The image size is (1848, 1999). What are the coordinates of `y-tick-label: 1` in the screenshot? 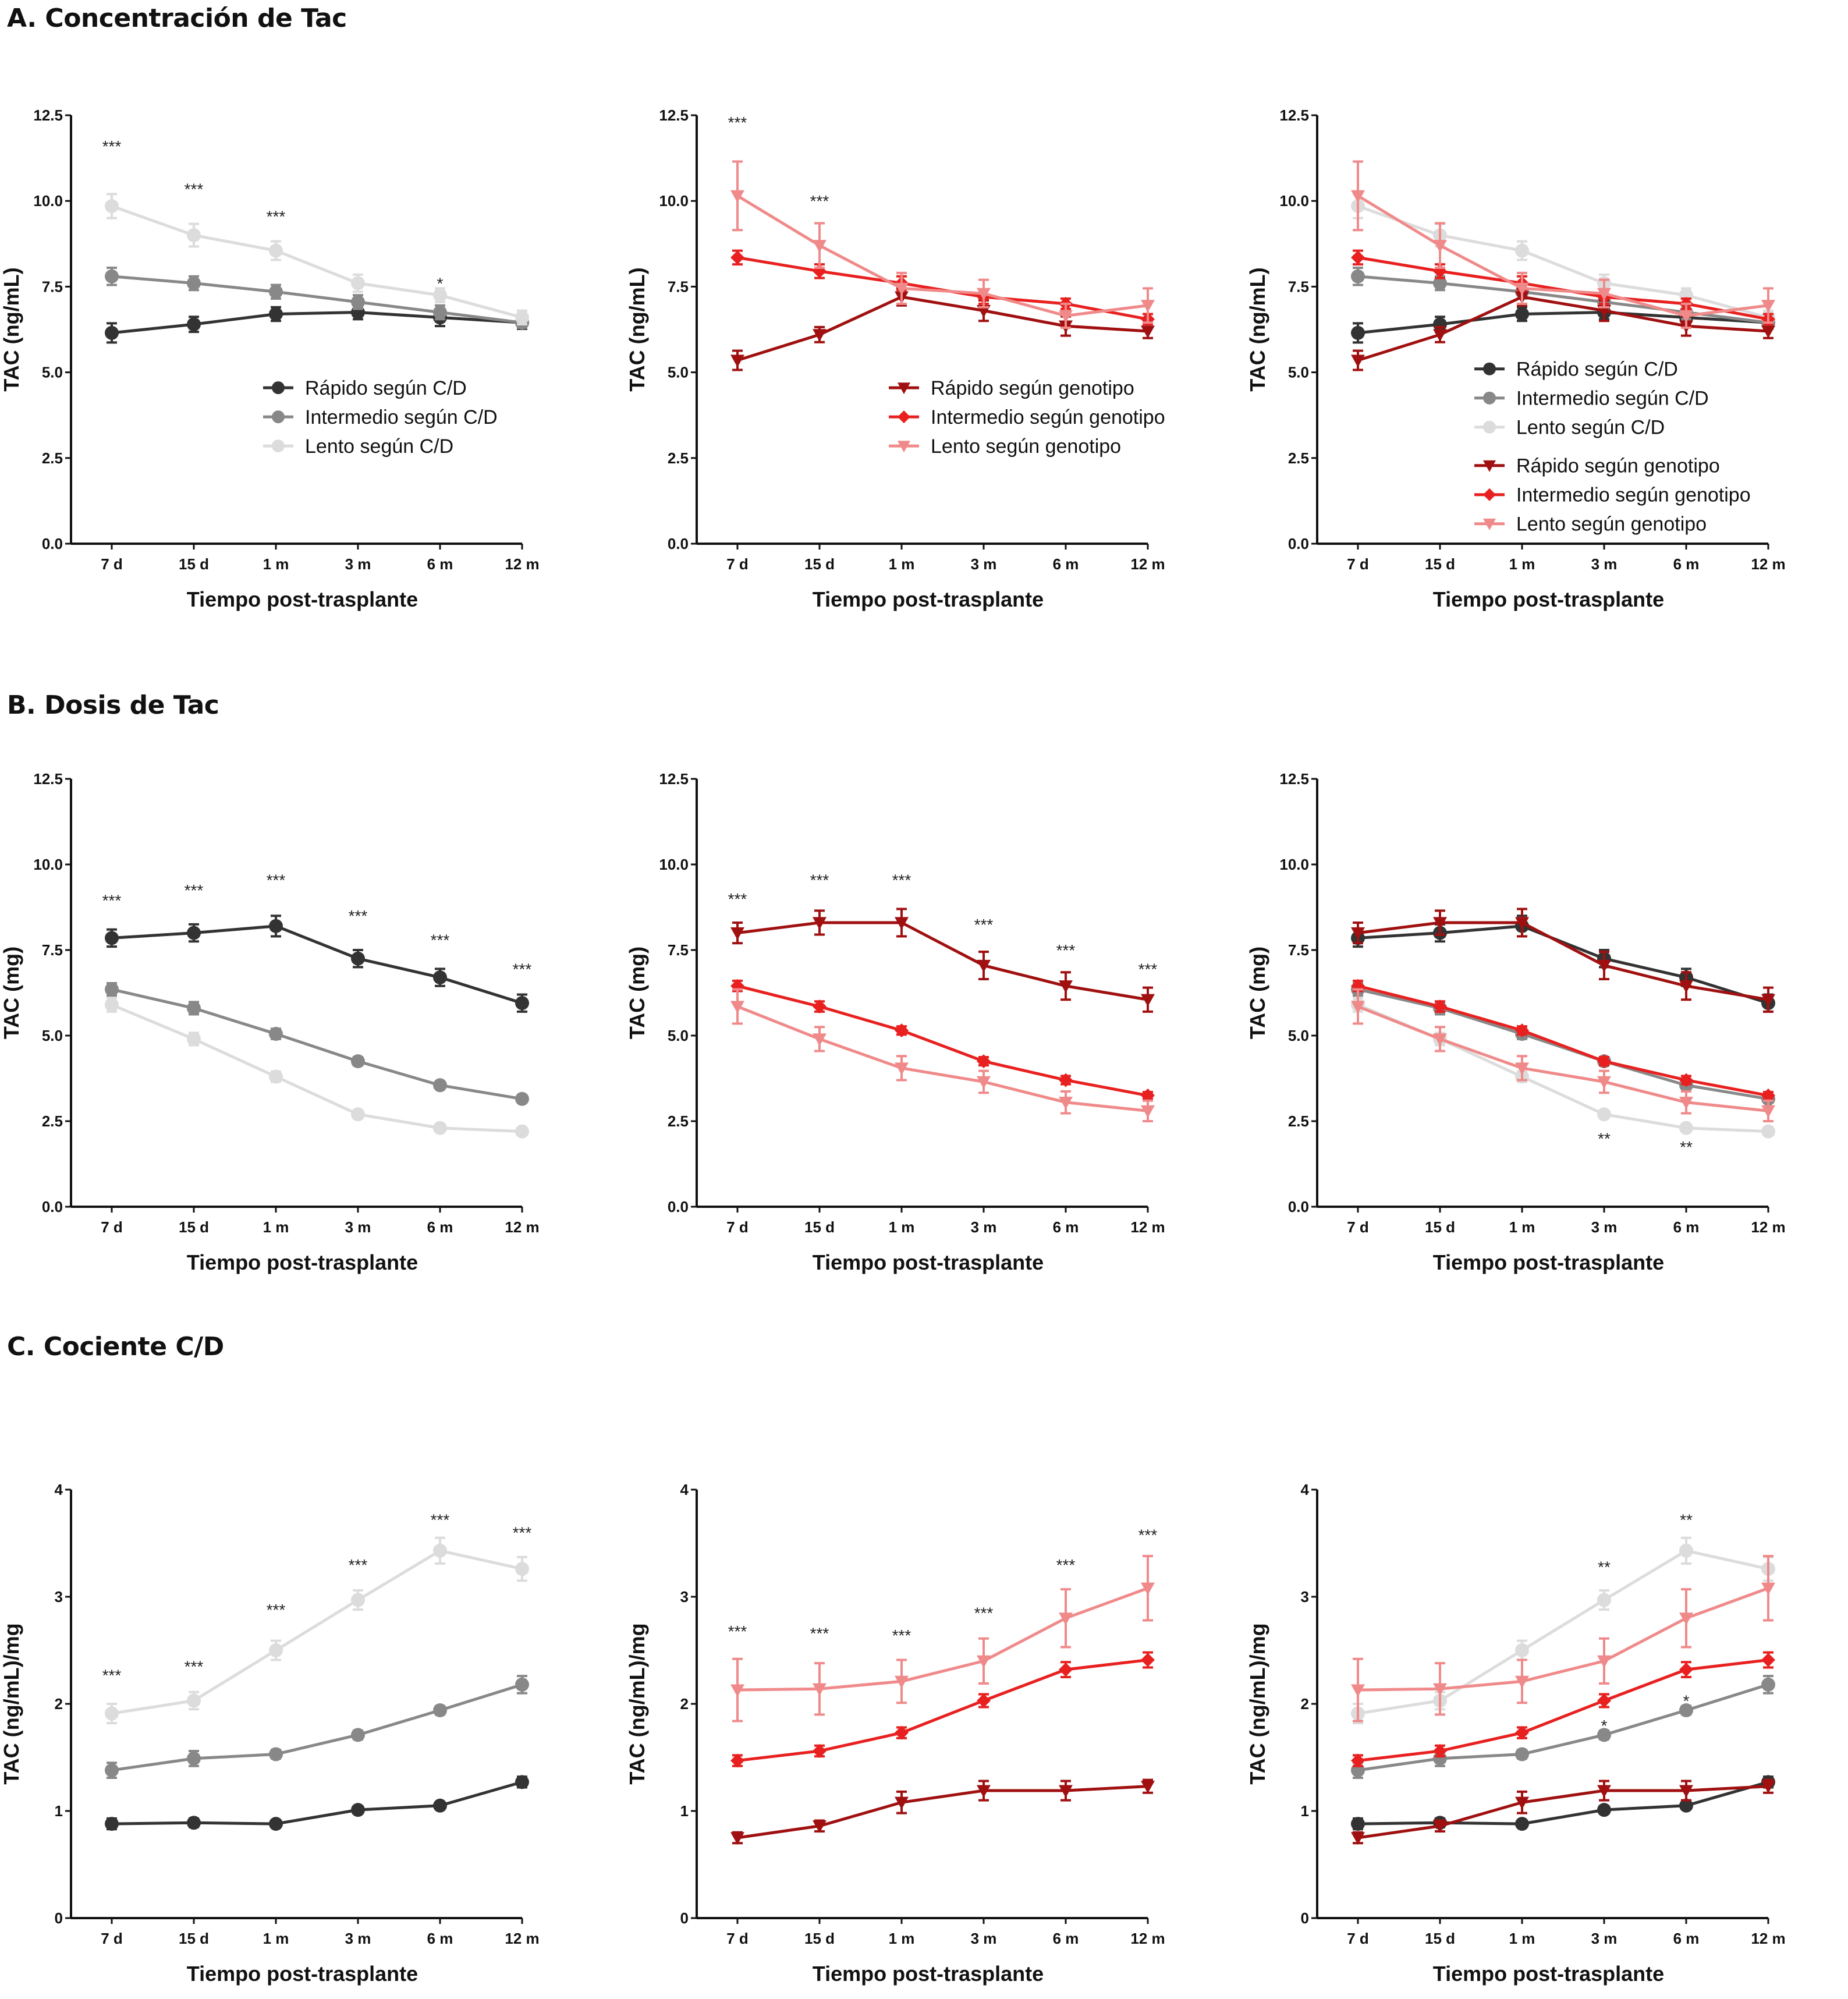 It's located at (1305, 1811).